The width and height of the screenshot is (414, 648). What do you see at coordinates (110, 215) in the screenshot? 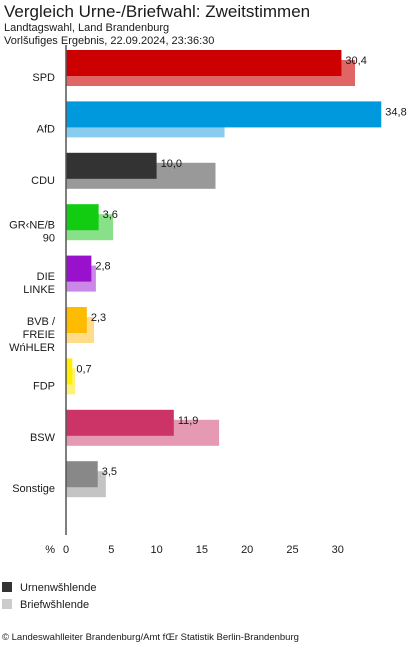
I see `value-label: 3,6` at bounding box center [110, 215].